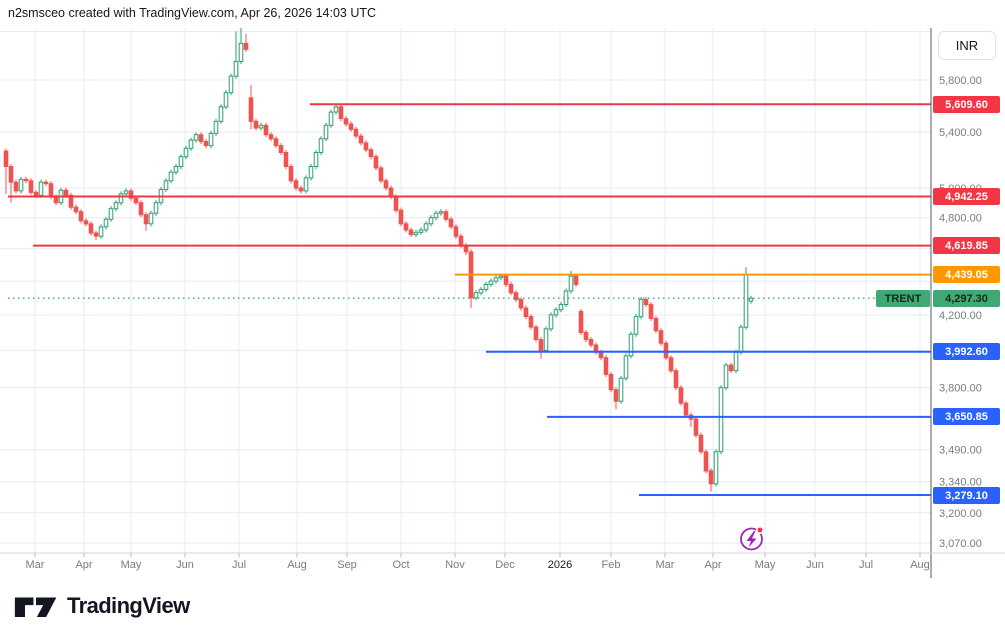 The width and height of the screenshot is (1005, 639). I want to click on y-axis-price-label: 5,400.00, so click(960, 133).